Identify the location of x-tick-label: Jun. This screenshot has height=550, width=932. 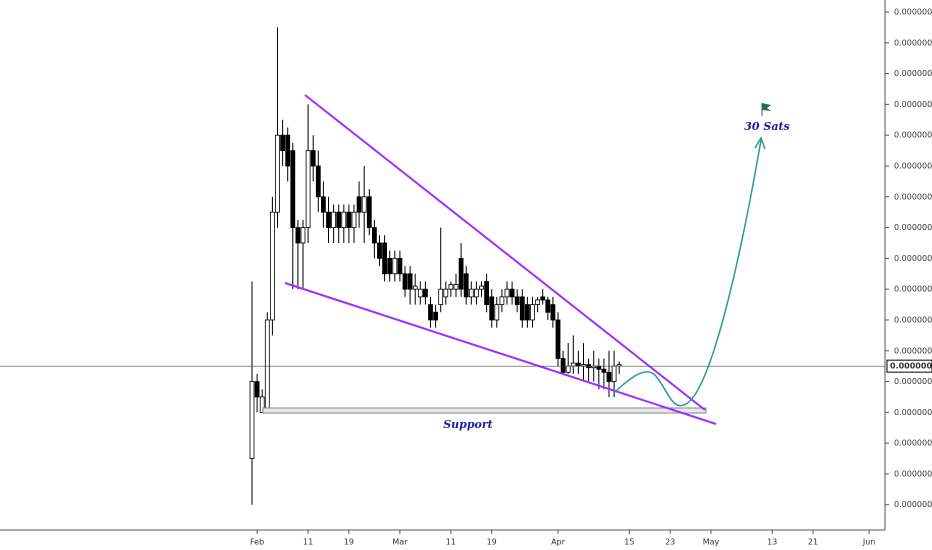
(869, 542).